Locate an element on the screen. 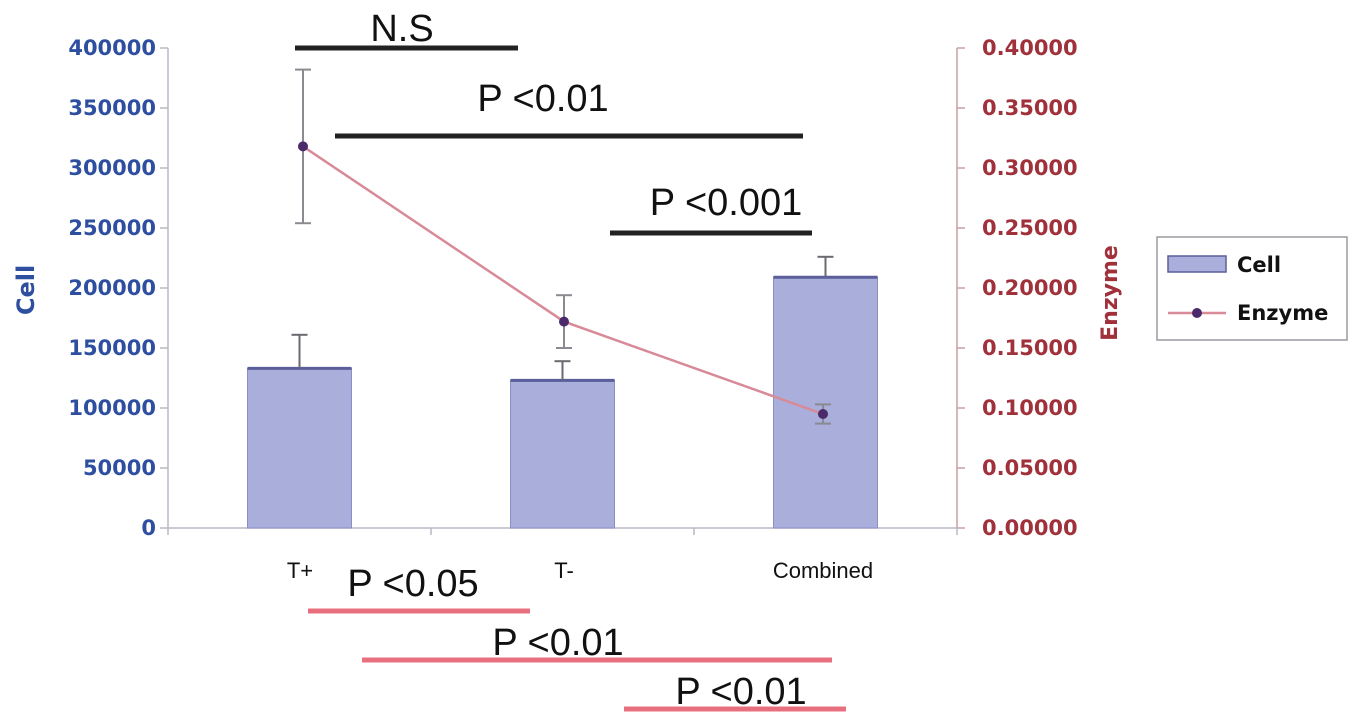 This screenshot has height=715, width=1358. left-tick-label: 200000 is located at coordinates (112, 288).